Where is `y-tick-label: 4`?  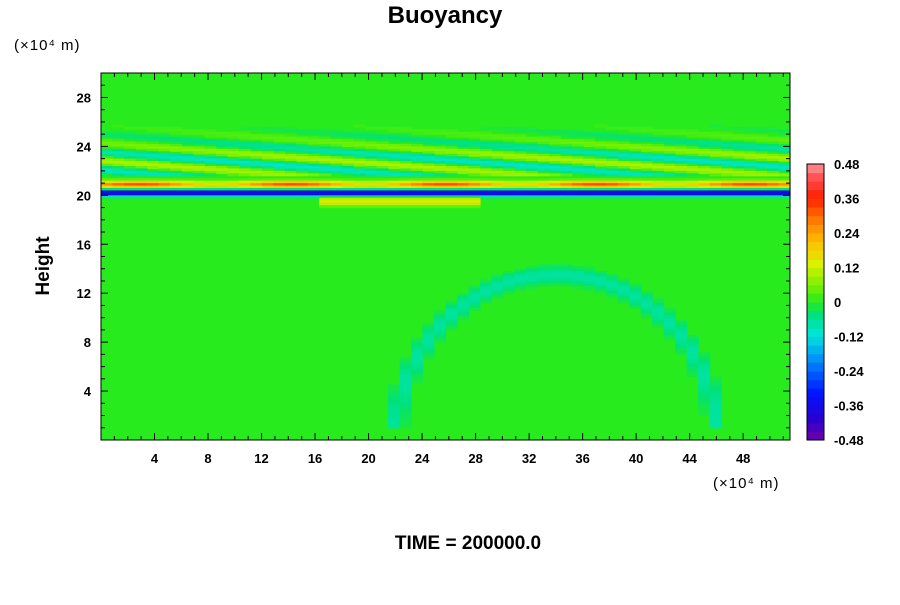 y-tick-label: 4 is located at coordinates (88, 391).